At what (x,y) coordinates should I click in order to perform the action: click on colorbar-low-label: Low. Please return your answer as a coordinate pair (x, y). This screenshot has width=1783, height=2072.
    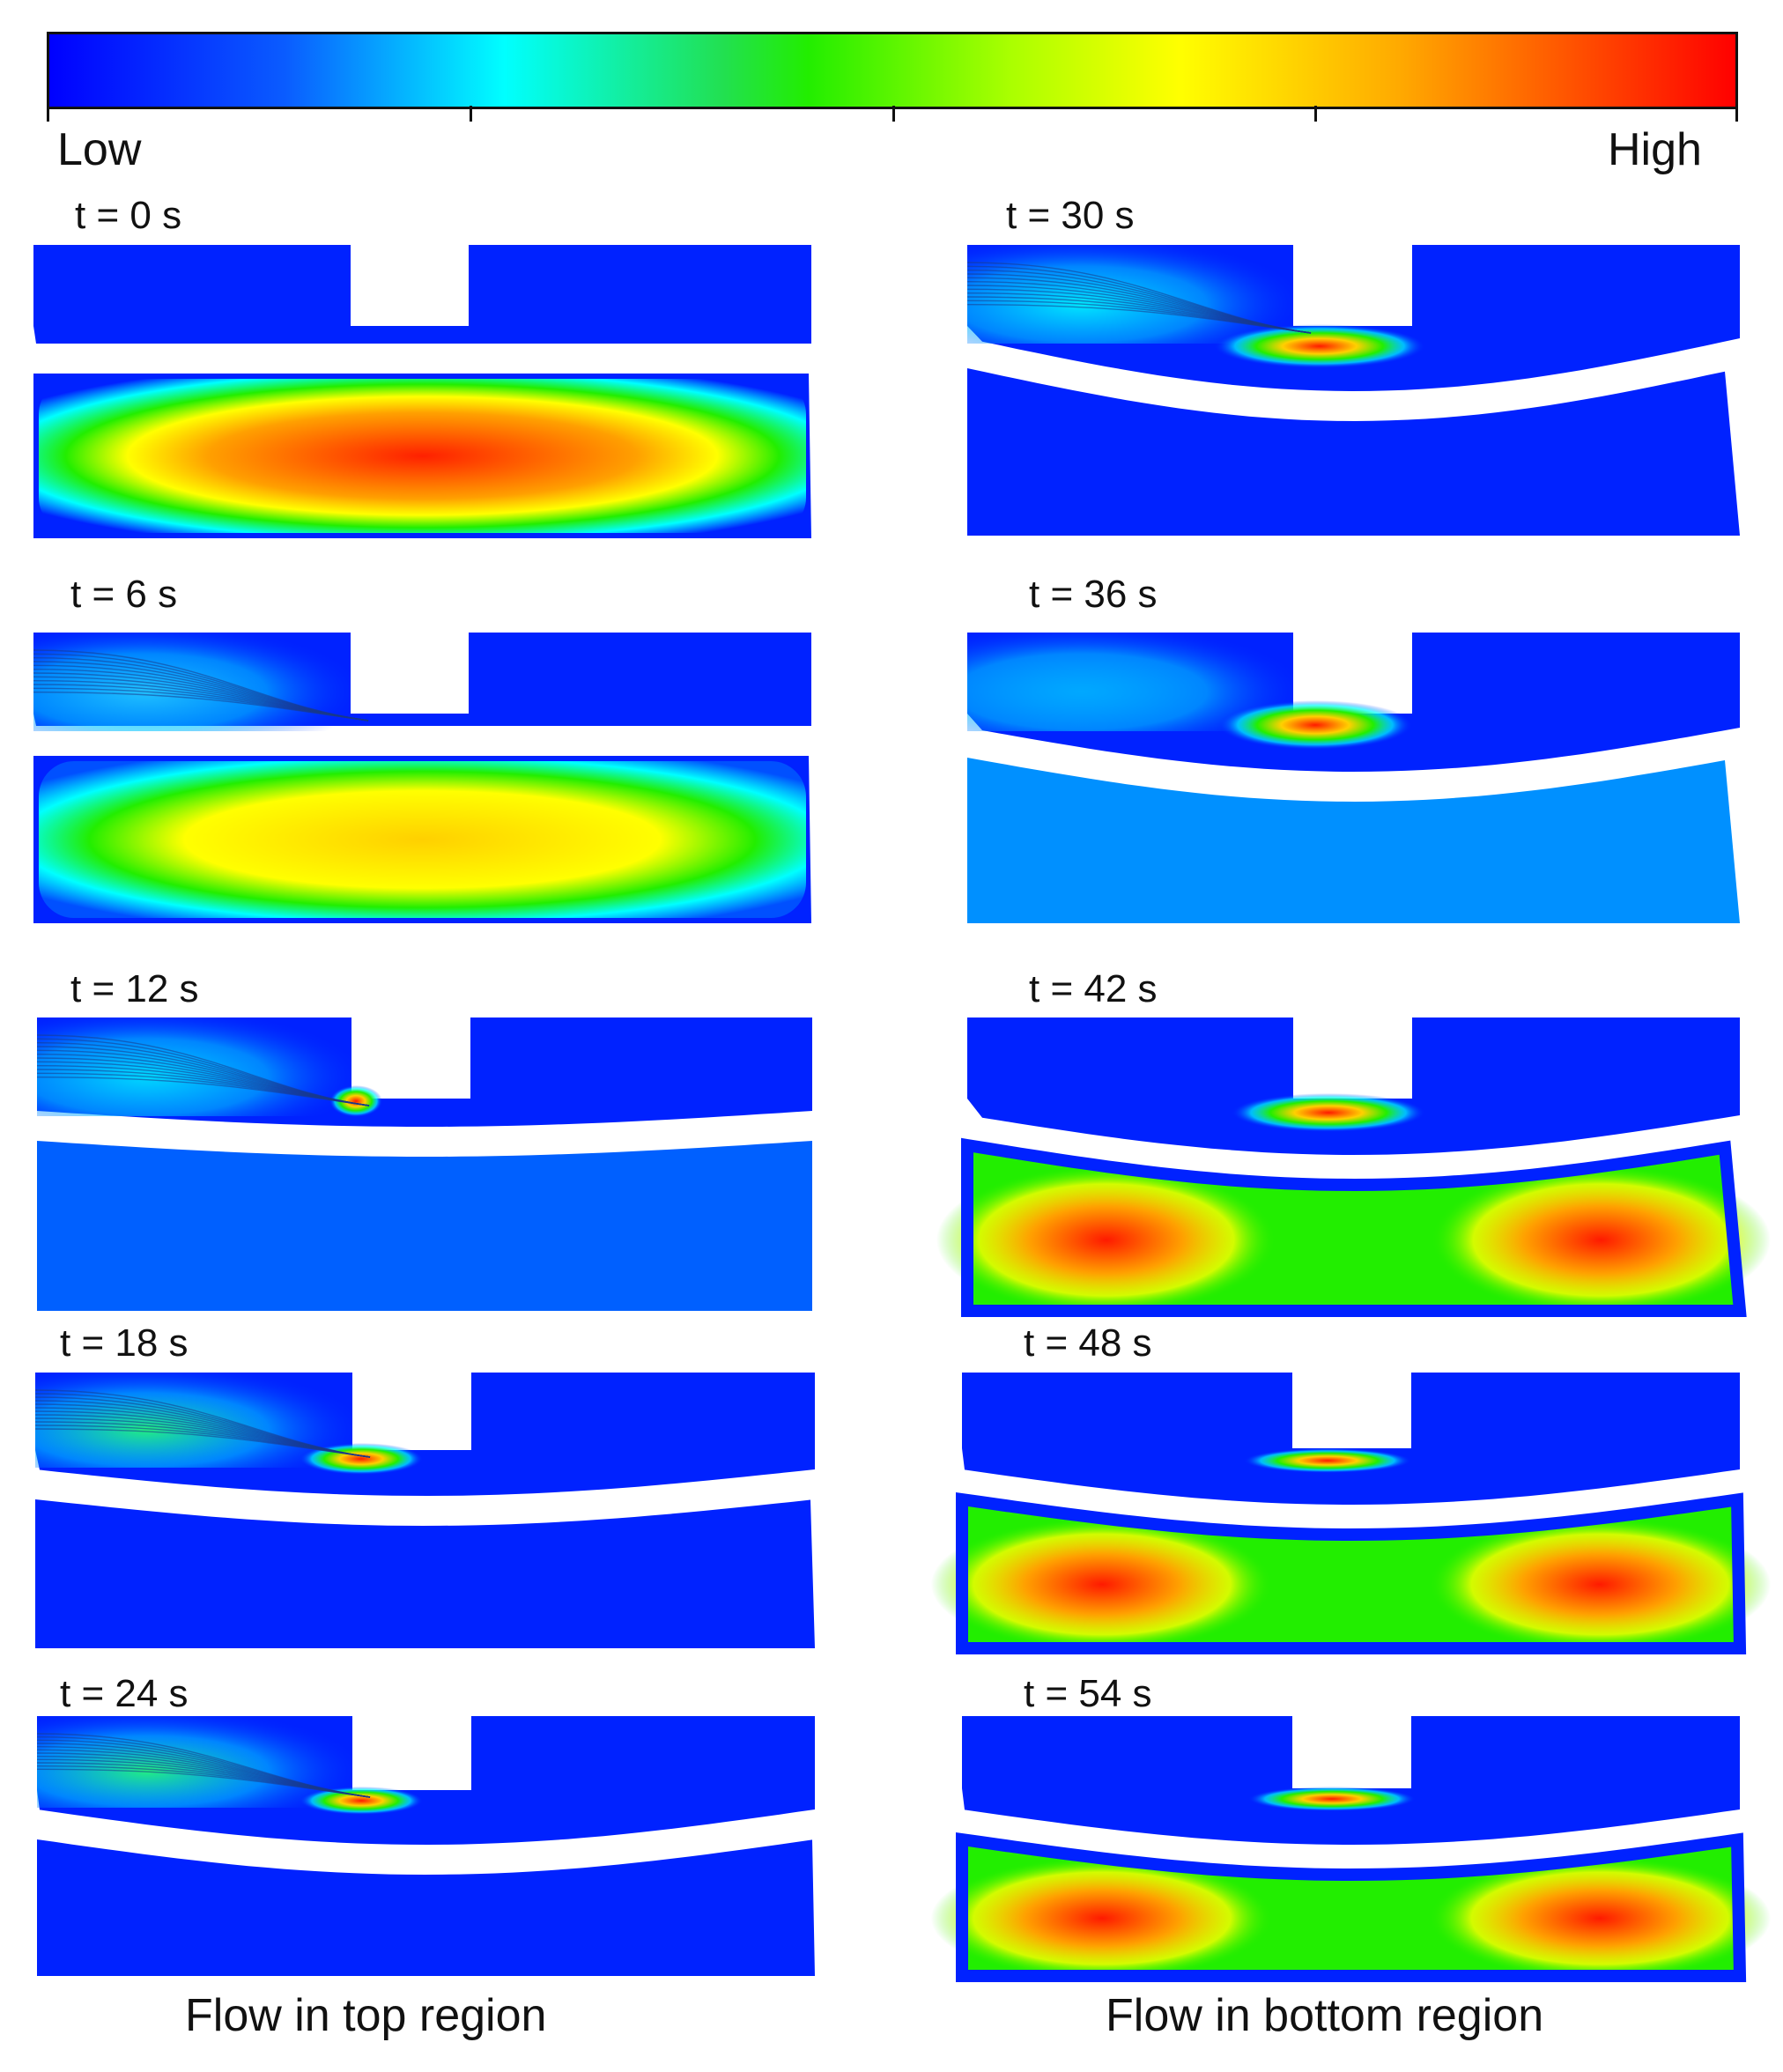
    Looking at the image, I should click on (99, 149).